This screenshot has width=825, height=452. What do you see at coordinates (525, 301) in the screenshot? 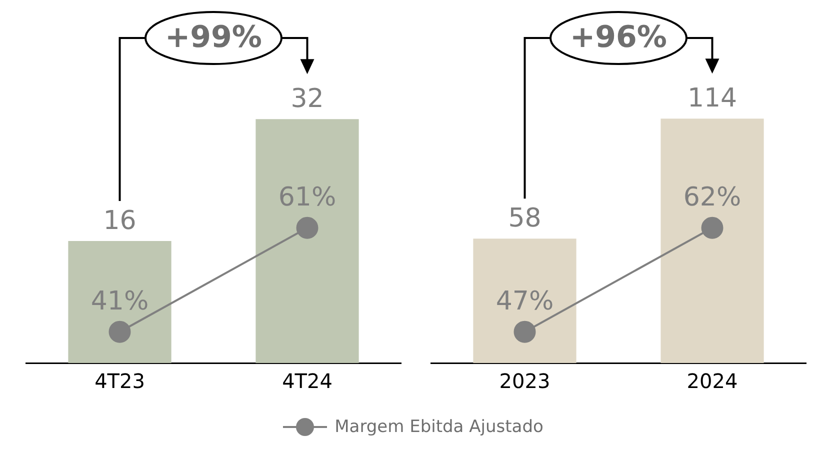
I see `data-label: 47%` at bounding box center [525, 301].